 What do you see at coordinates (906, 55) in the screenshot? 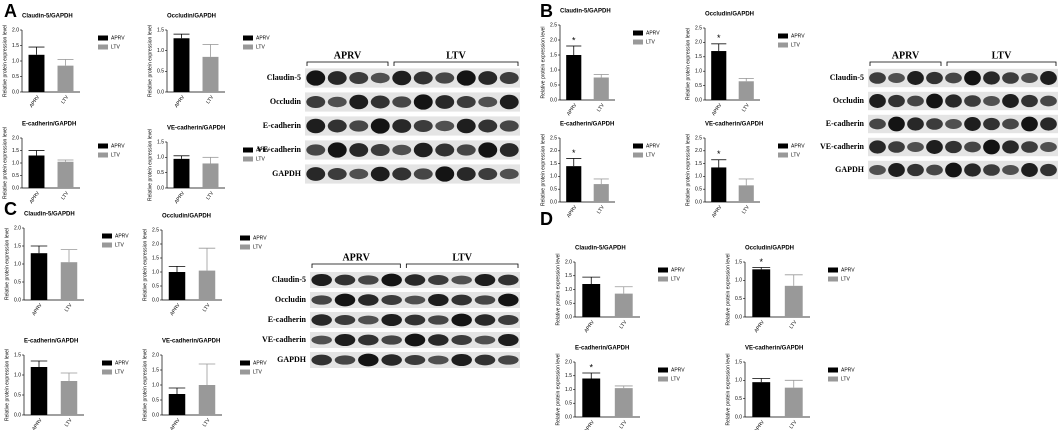
I see `group-label: APRV` at bounding box center [906, 55].